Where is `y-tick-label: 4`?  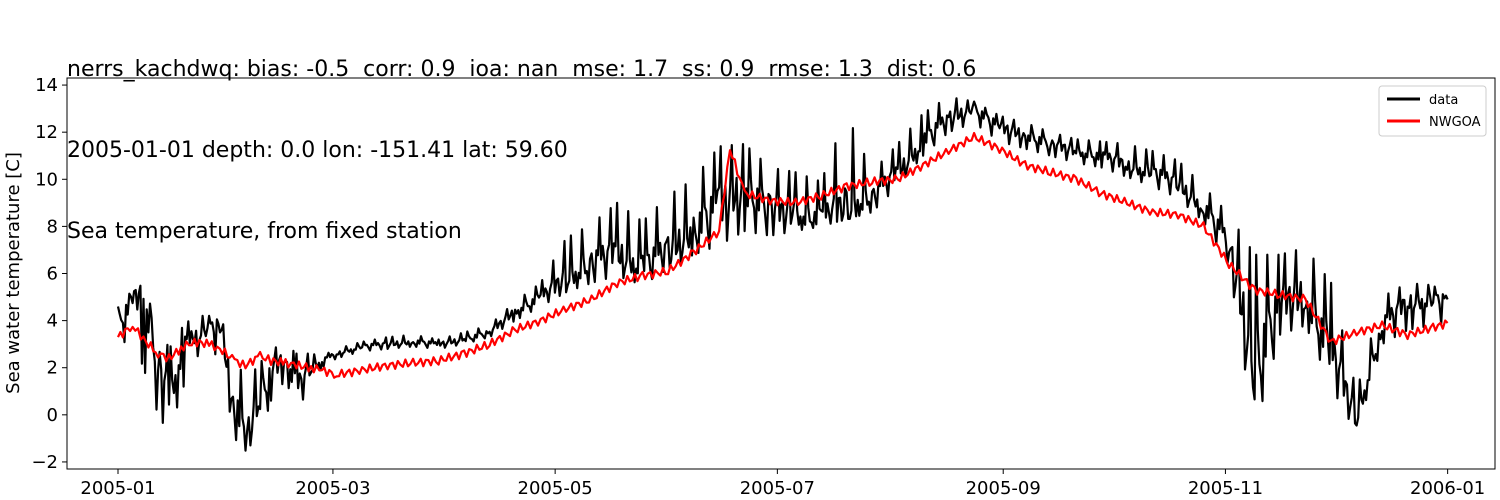
y-tick-label: 4 is located at coordinates (52, 321).